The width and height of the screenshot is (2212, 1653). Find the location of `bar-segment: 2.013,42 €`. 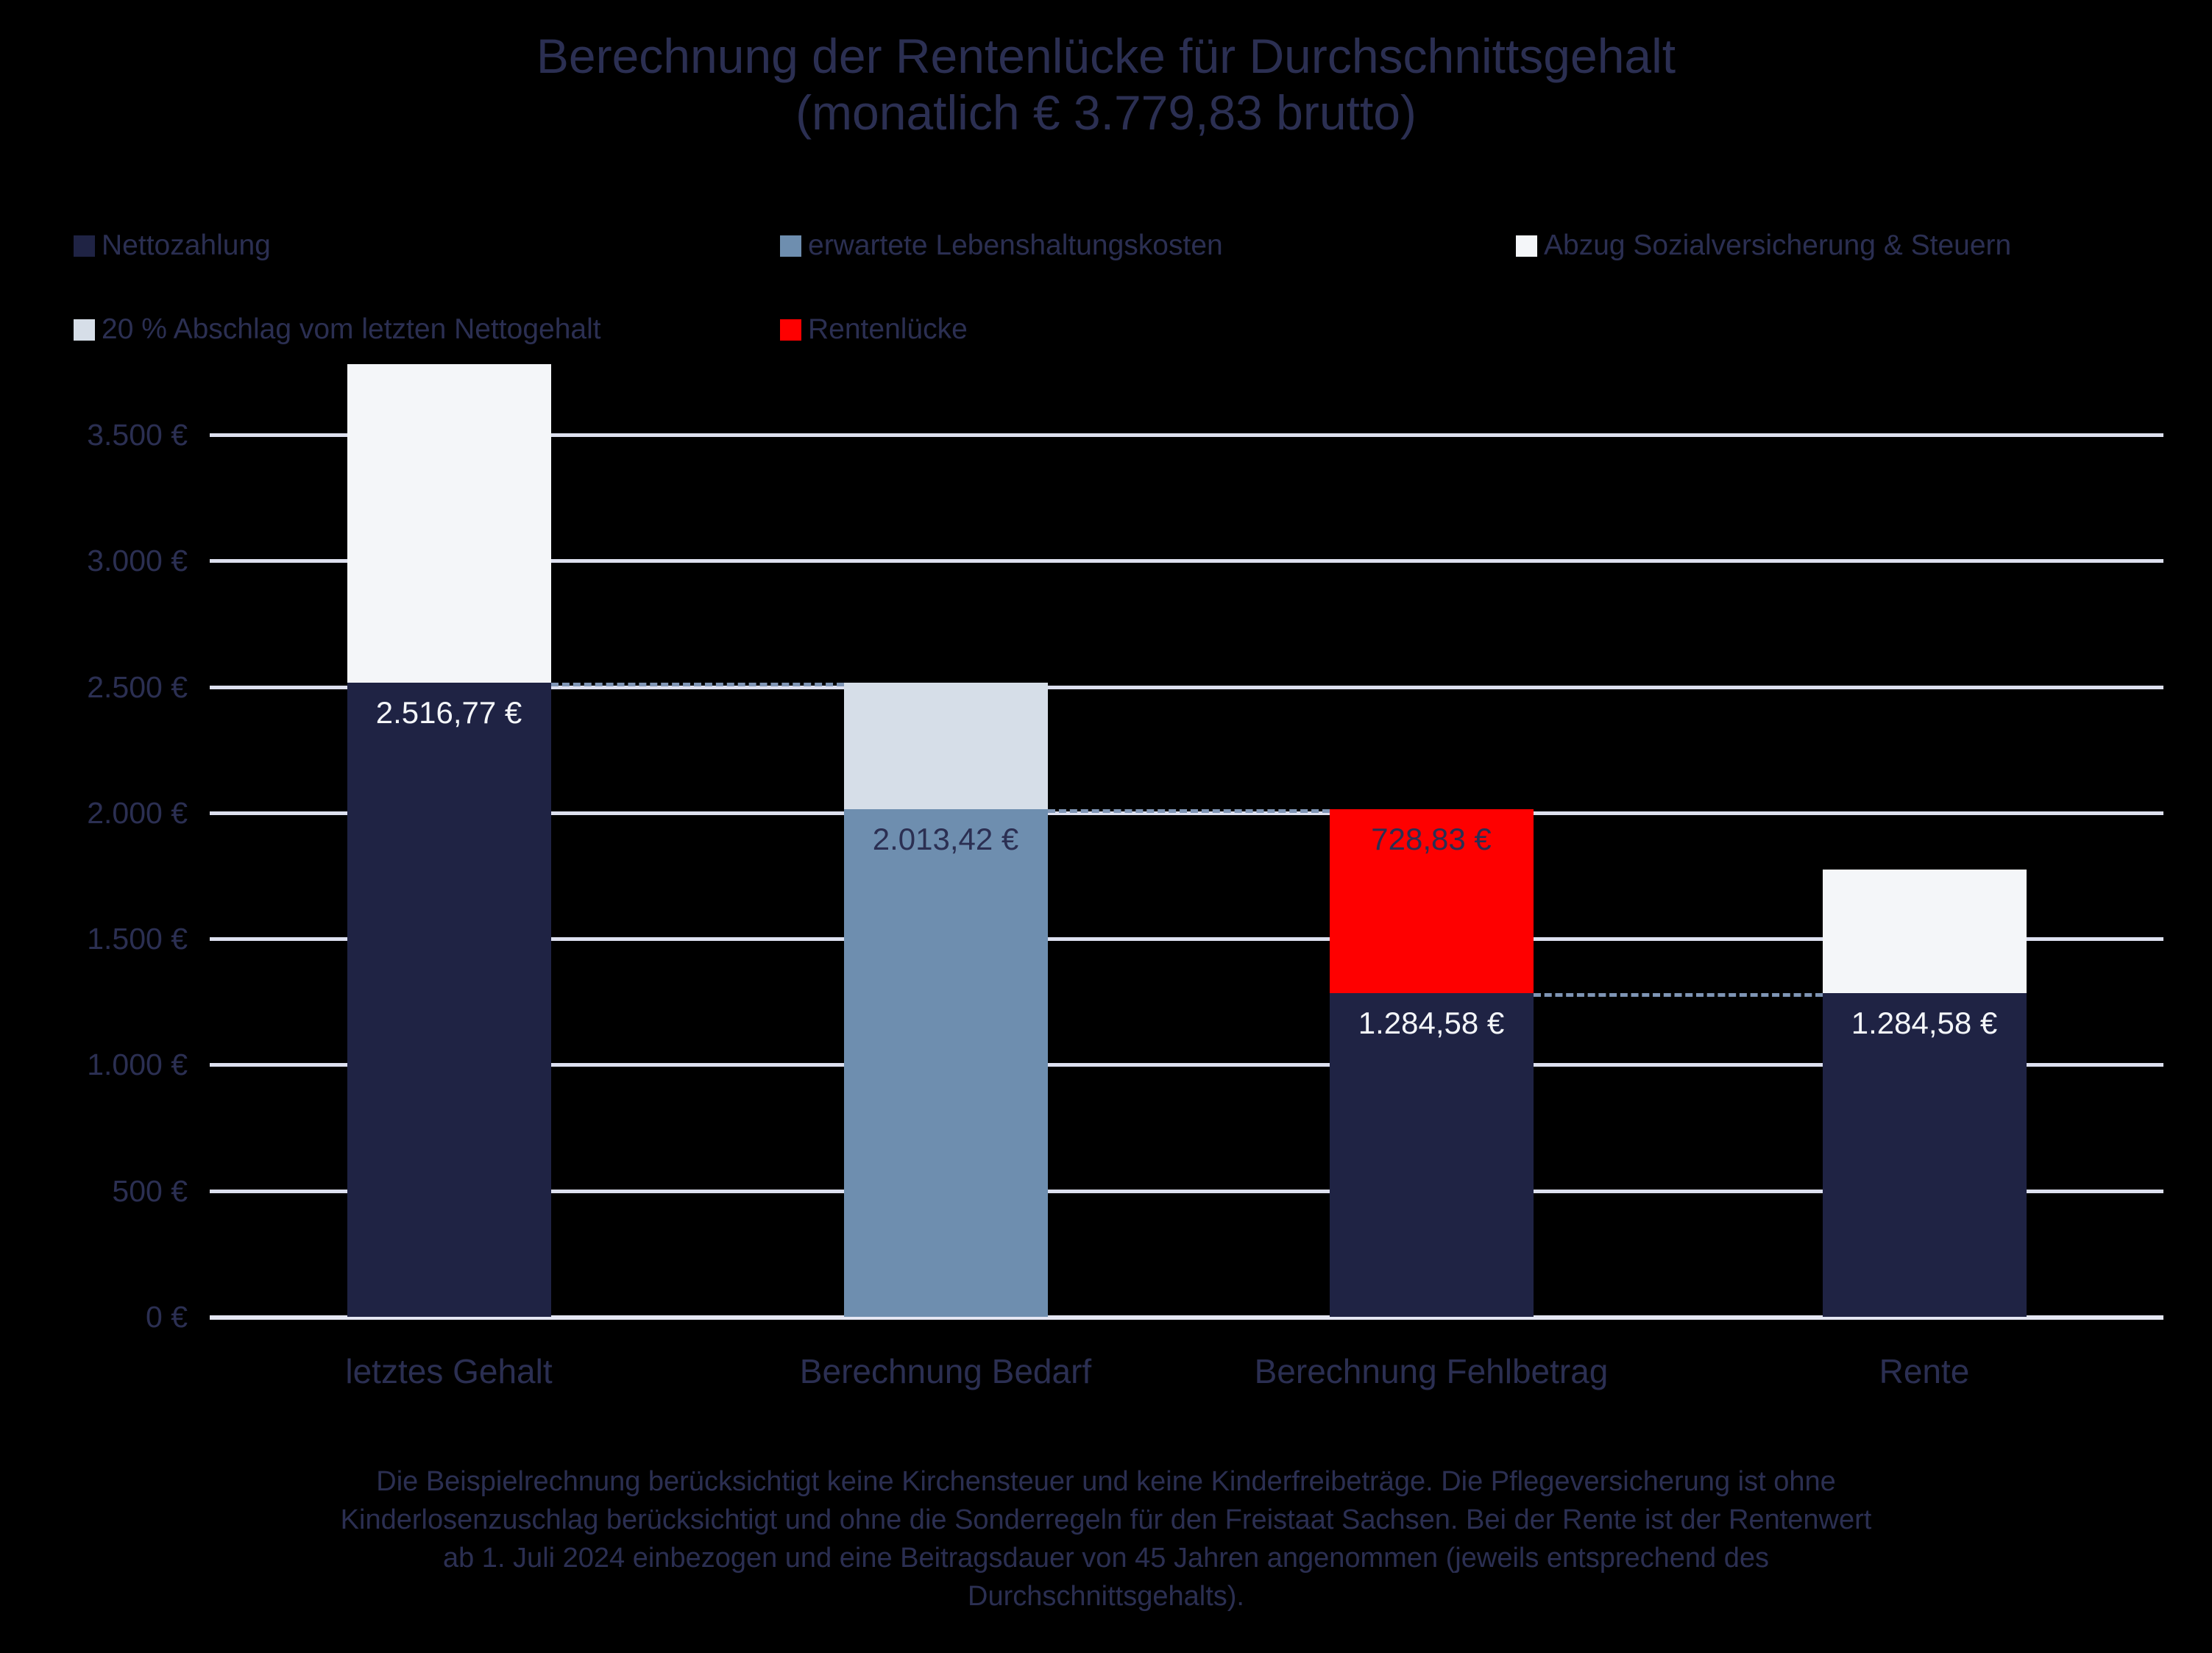

bar-segment: 2.013,42 € is located at coordinates (946, 1063).